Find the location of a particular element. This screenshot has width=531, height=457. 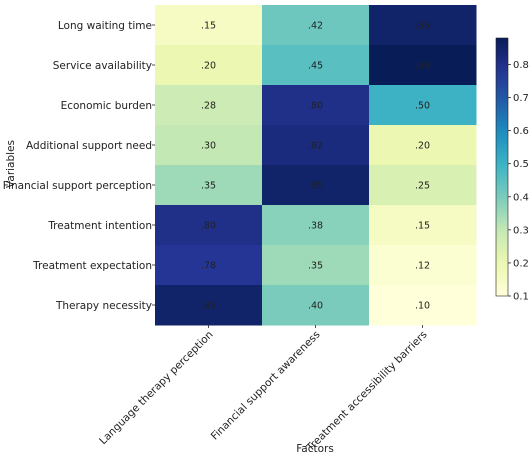

colorbar-tick-label: 0.3 is located at coordinates (521, 230).